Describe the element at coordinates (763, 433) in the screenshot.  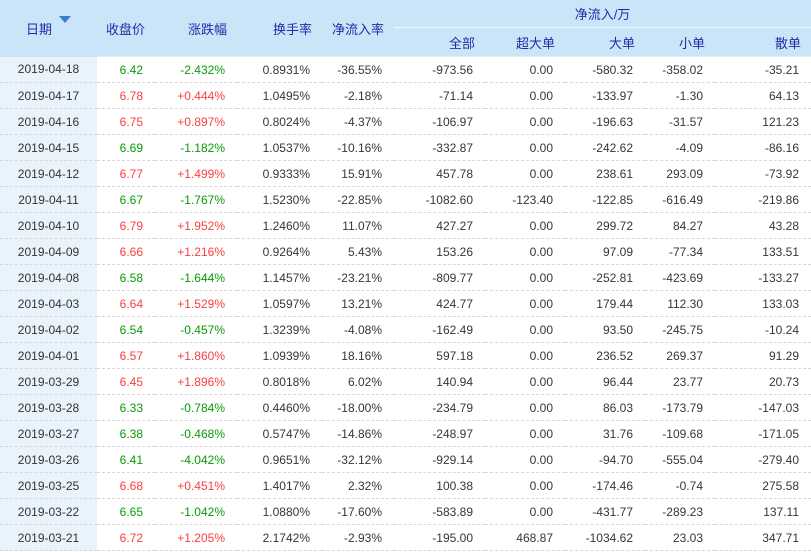
I see `inflow-retail-cell: -171.05` at that location.